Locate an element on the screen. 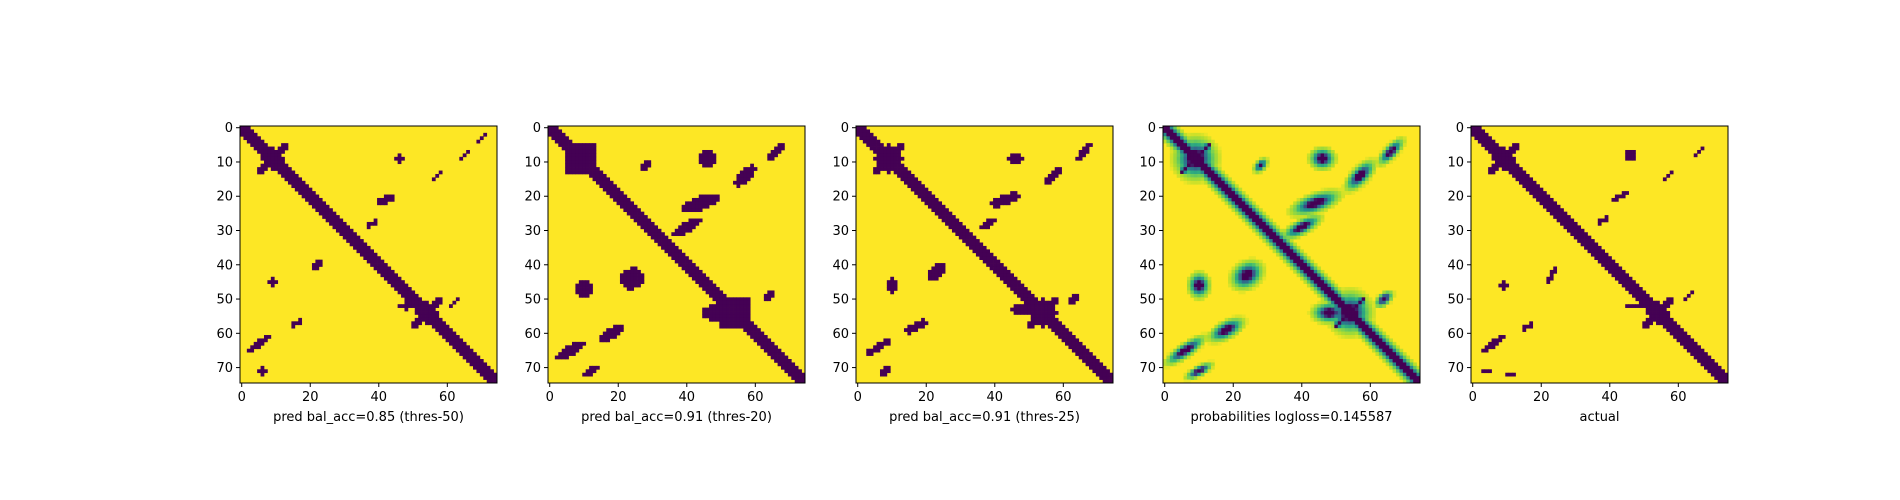 Image resolution: width=1900 pixels, height=500 pixels. x-tick-label: 40 is located at coordinates (379, 397).